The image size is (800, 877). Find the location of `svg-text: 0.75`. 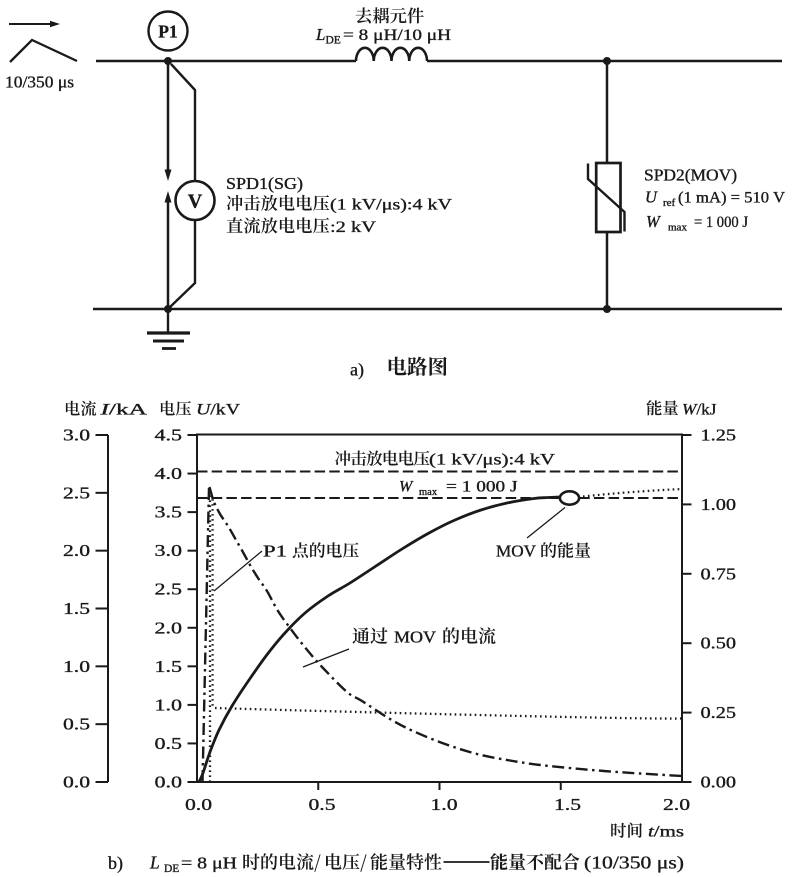

svg-text: 0.75 is located at coordinates (719, 573).